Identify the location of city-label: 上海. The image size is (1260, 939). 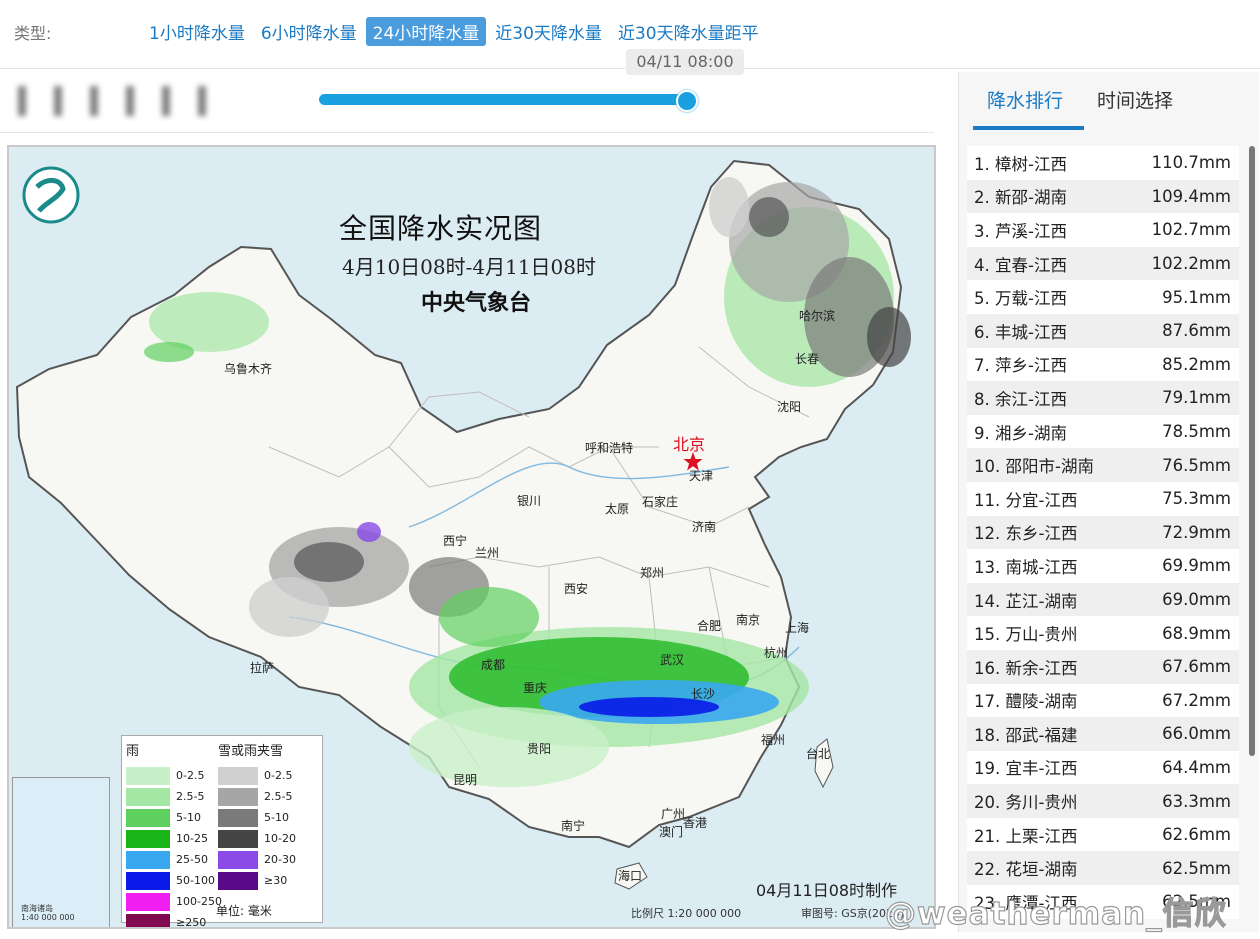
(797, 628).